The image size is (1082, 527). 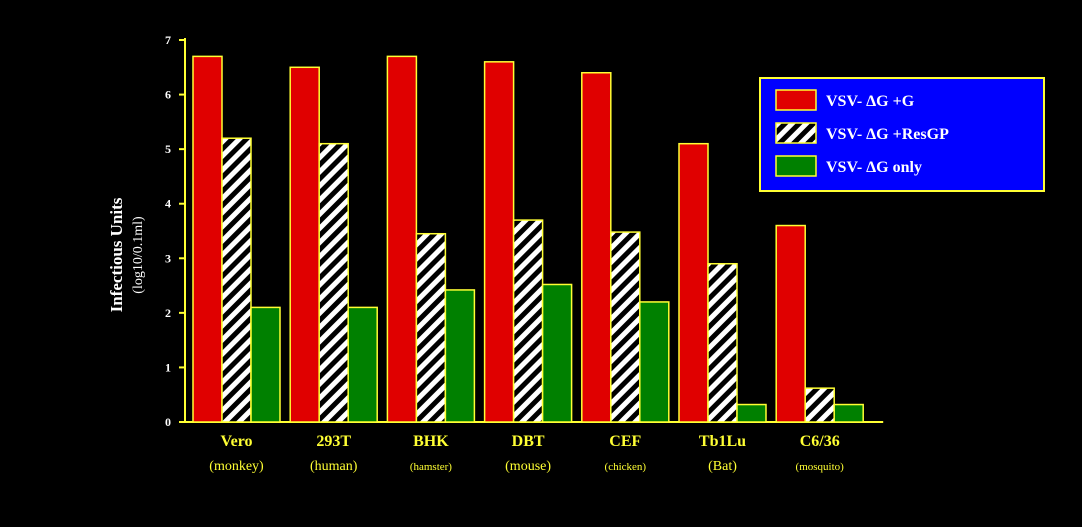 What do you see at coordinates (820, 467) in the screenshot?
I see `x-category-sublabel: (mosquito)` at bounding box center [820, 467].